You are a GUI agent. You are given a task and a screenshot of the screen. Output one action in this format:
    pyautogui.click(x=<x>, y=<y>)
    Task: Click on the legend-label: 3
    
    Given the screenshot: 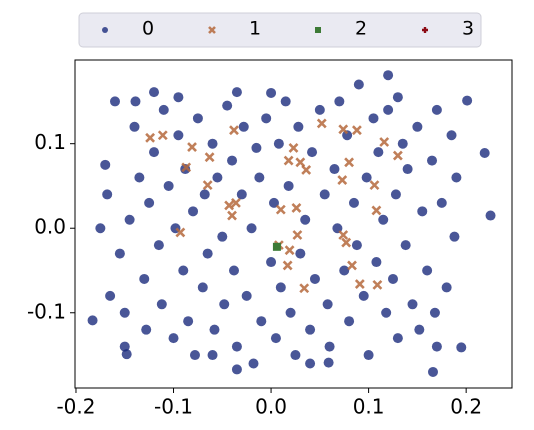 What is the action you would take?
    pyautogui.click(x=468, y=29)
    